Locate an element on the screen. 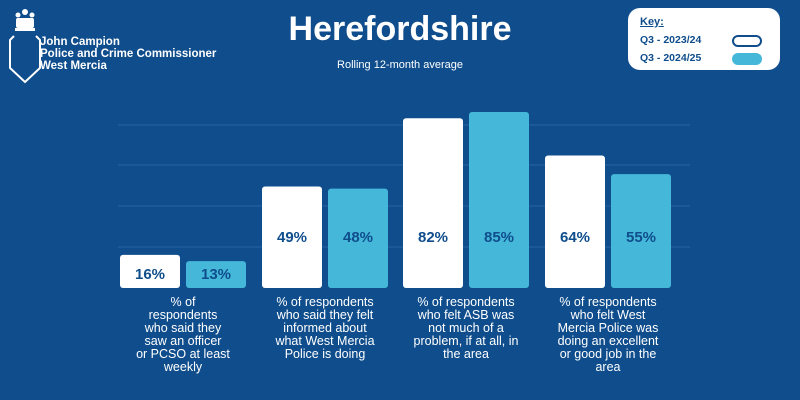  data-label: 48% is located at coordinates (358, 237).